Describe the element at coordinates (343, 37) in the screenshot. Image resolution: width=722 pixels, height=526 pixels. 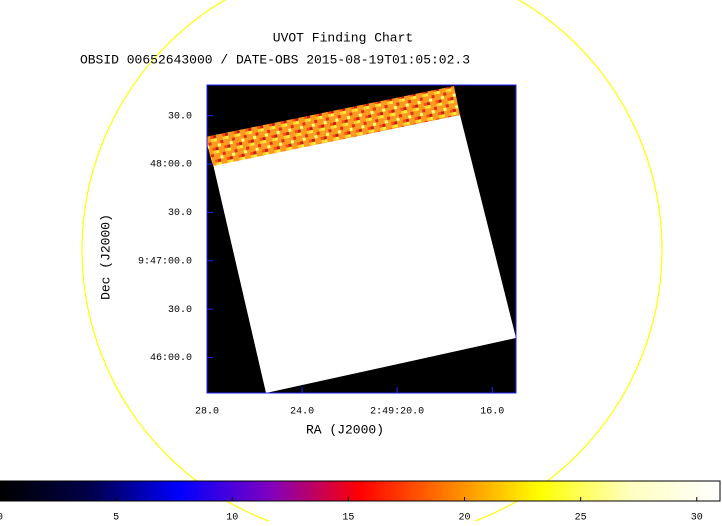
I see `chart-title: UVOT Finding Chart` at that location.